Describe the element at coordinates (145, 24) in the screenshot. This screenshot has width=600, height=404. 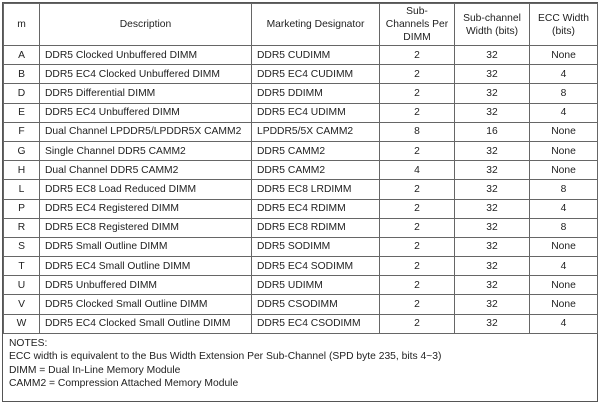
I see `column-header: Description` at that location.